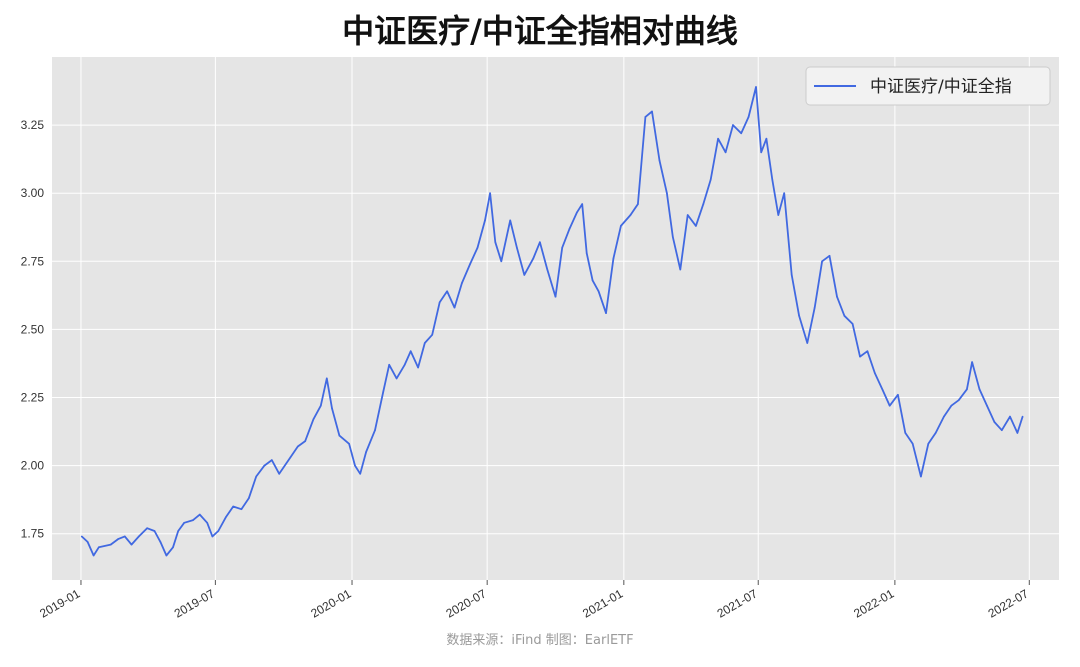  I want to click on legend-box, so click(928, 86).